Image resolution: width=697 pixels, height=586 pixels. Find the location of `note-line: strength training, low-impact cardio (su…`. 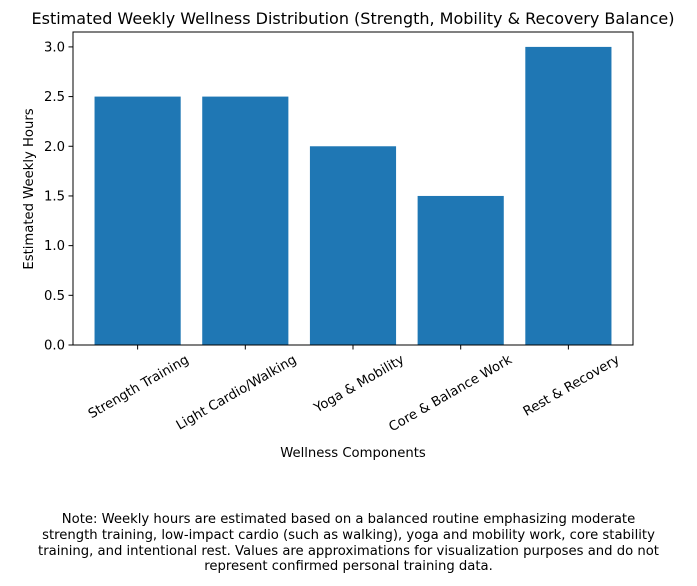

note-line: strength training, low-impact cardio (su… is located at coordinates (348, 535).